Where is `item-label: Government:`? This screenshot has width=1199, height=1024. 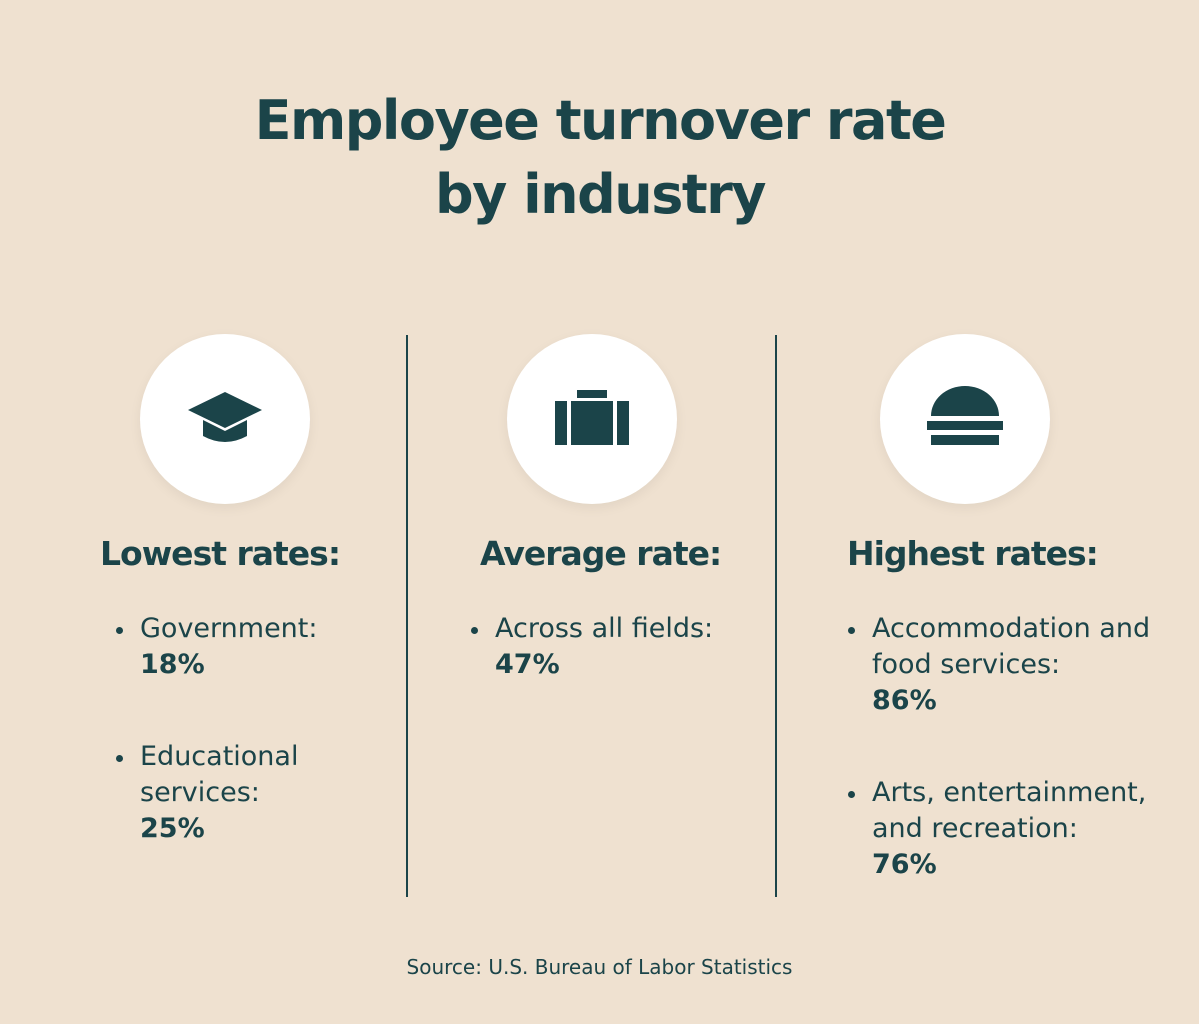 item-label: Government: is located at coordinates (229, 628).